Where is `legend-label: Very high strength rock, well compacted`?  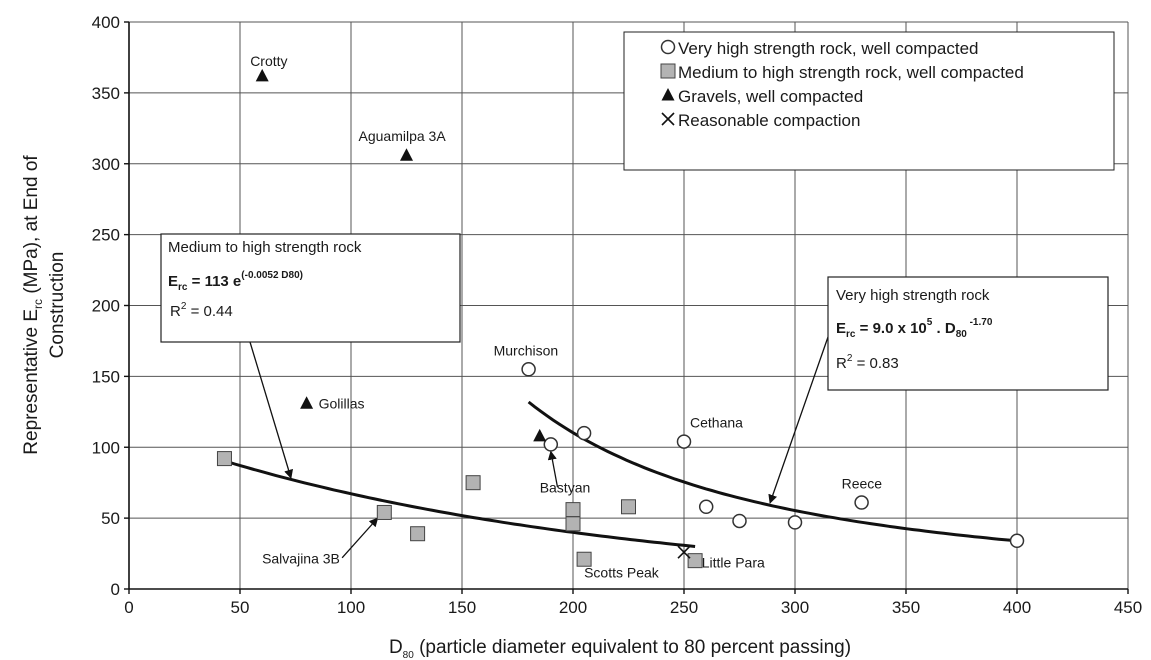
legend-label: Very high strength rock, well compacted is located at coordinates (828, 48).